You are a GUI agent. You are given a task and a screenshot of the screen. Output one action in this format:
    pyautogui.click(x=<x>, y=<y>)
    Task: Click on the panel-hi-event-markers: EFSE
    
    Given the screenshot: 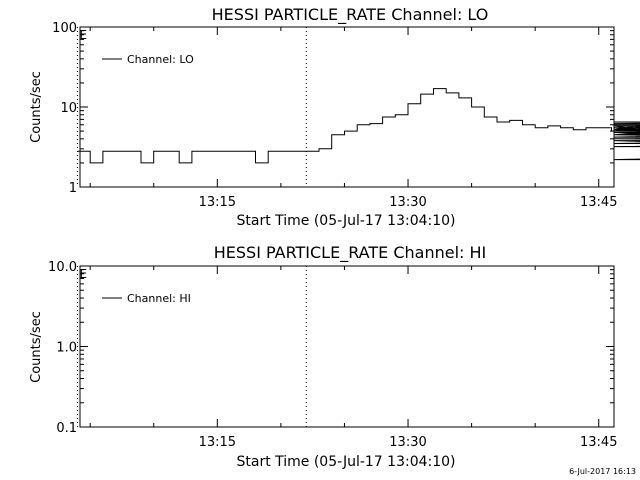 What is the action you would take?
    pyautogui.click(x=191, y=346)
    